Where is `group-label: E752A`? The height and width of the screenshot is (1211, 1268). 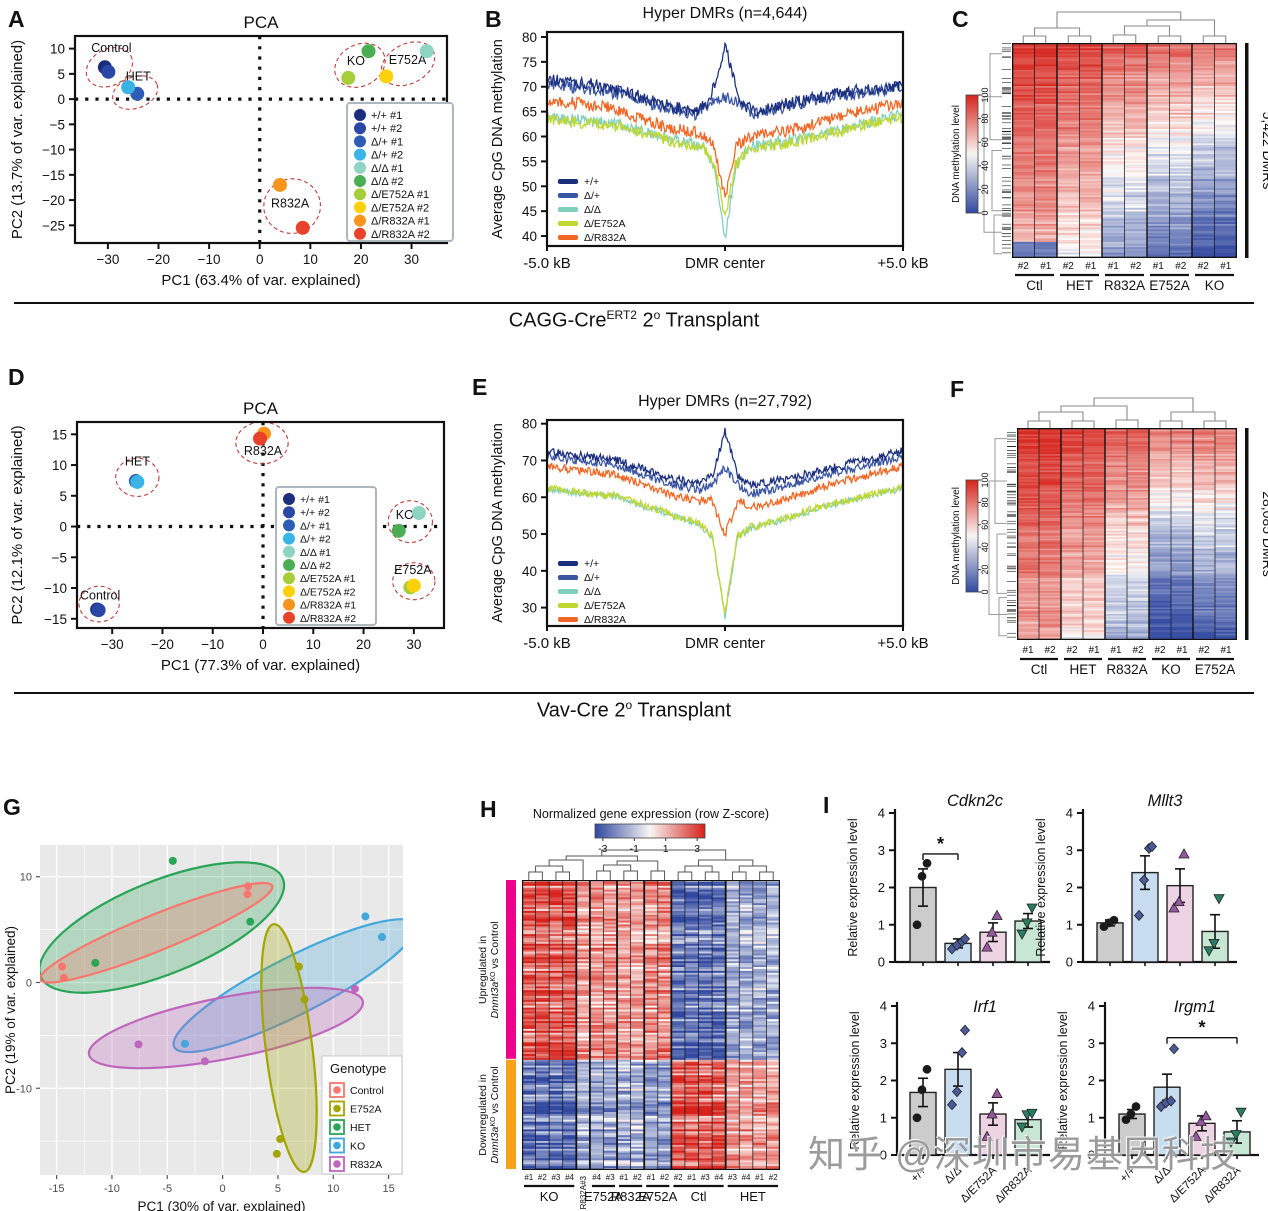
group-label: E752A is located at coordinates (1215, 669).